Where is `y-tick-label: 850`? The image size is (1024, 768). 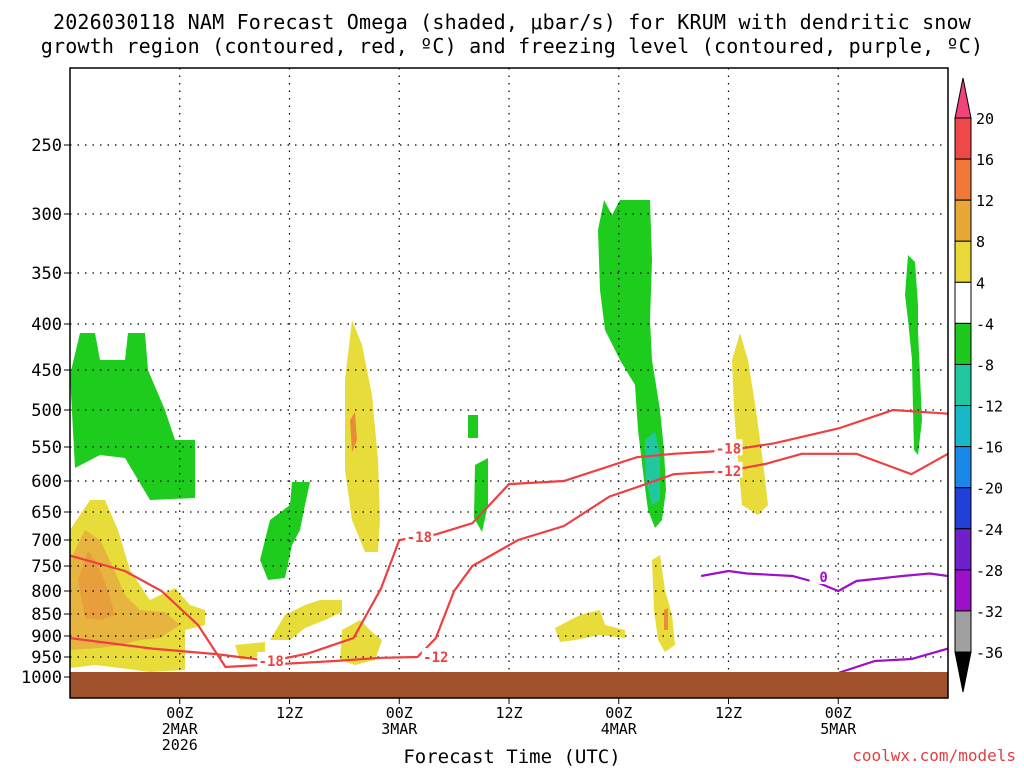
y-tick-label: 850 is located at coordinates (46, 615).